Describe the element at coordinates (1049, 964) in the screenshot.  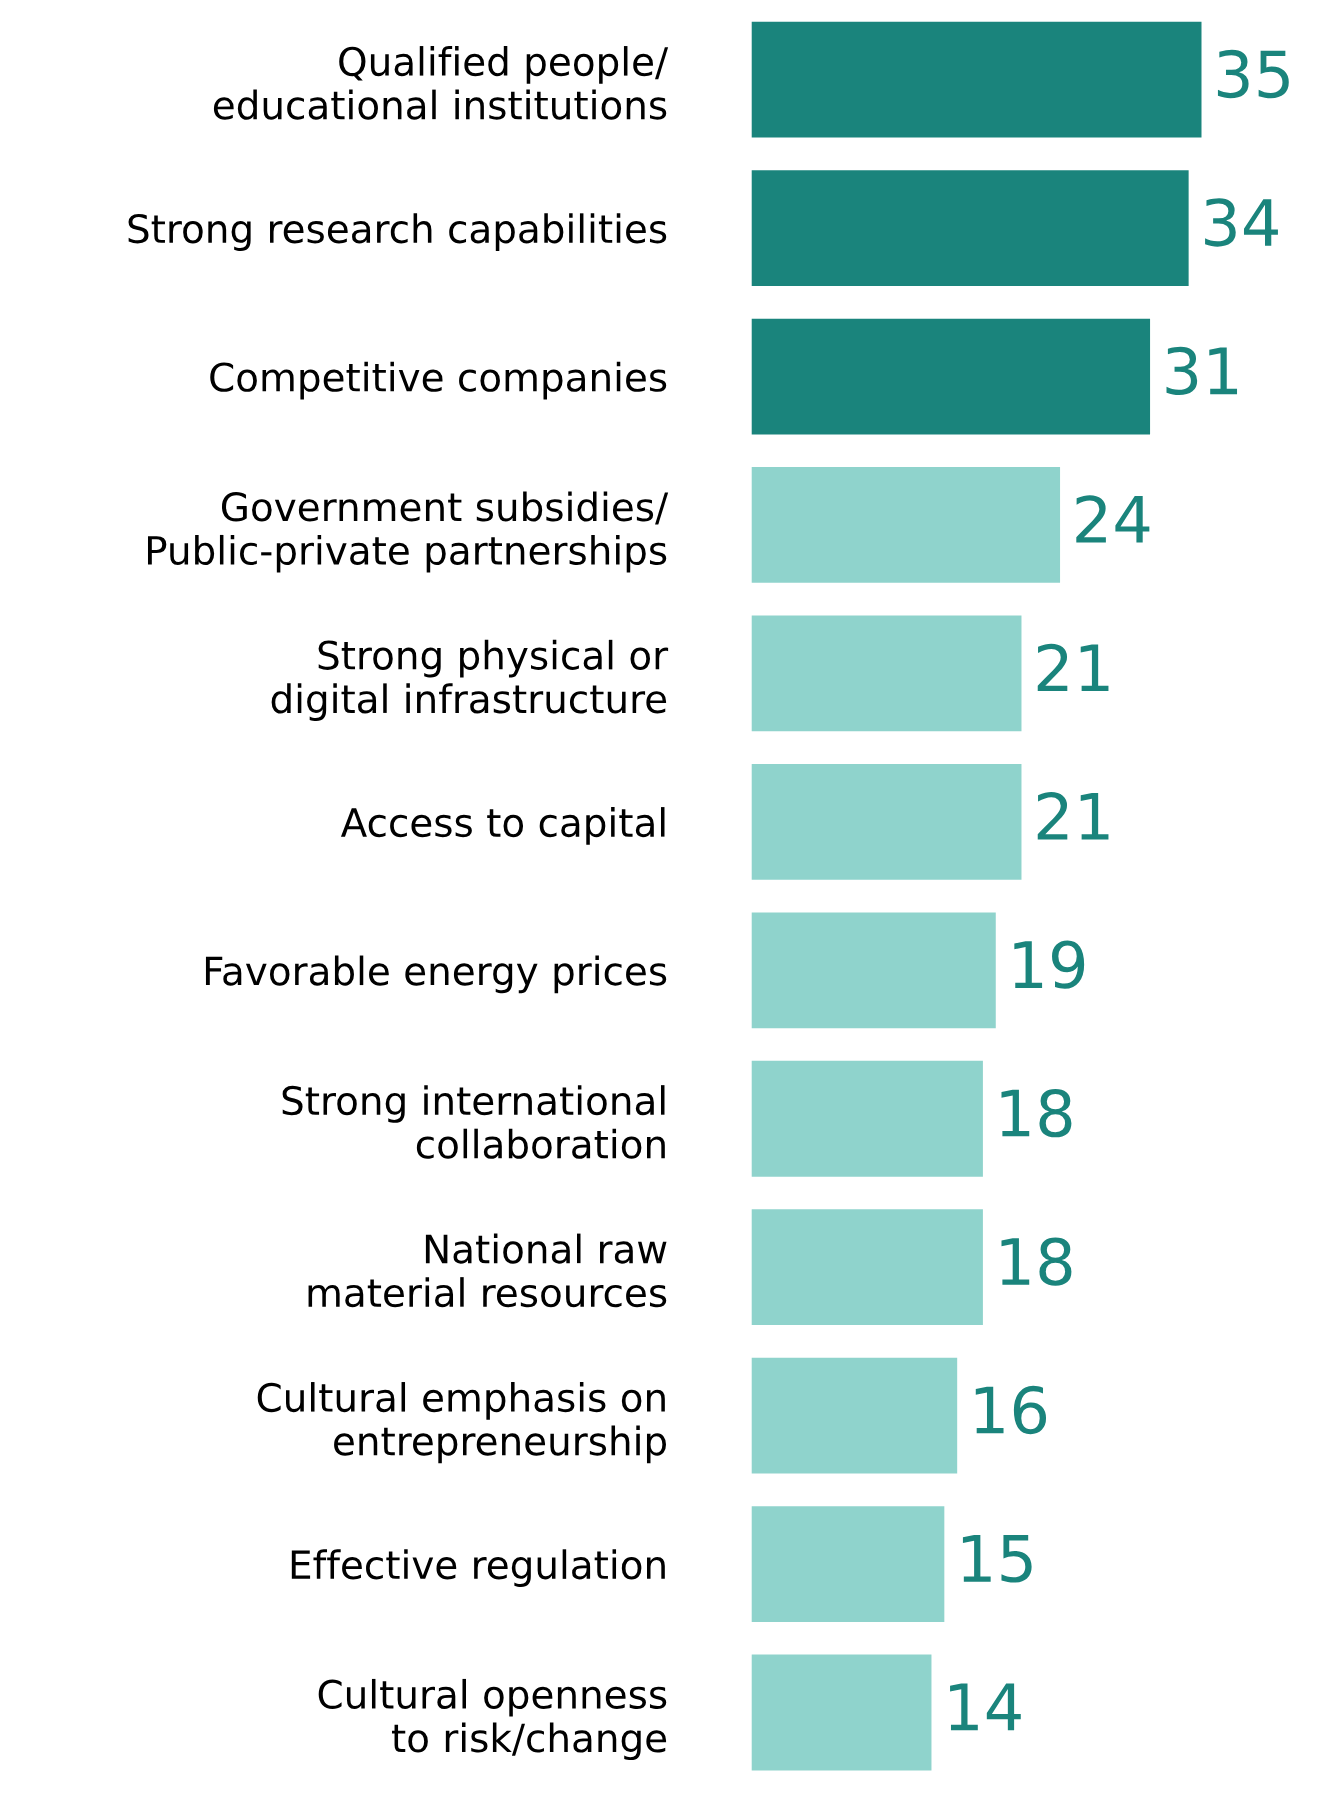
I see `data-label: 19` at that location.